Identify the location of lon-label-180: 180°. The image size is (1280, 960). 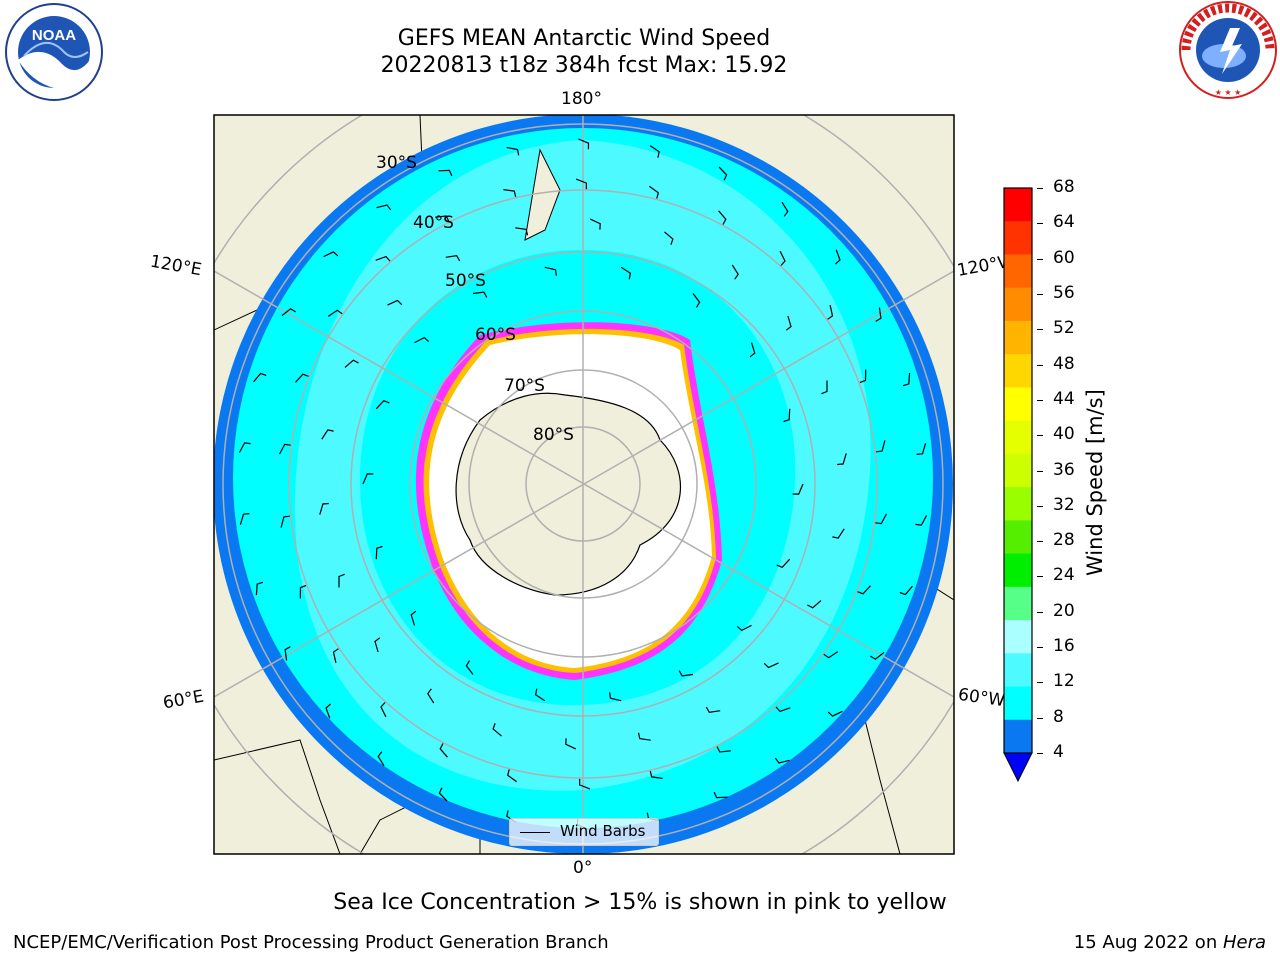
(581, 99).